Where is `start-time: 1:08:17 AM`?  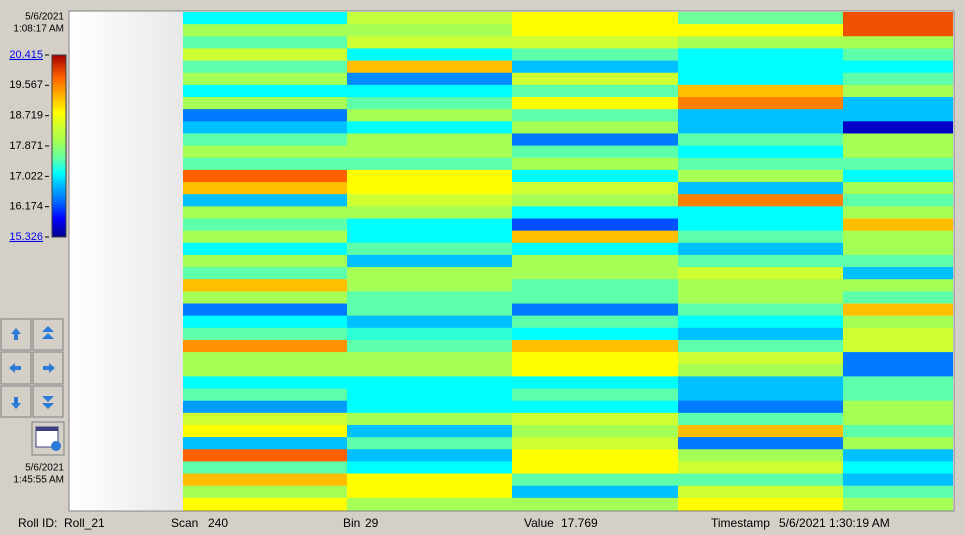 start-time: 1:08:17 AM is located at coordinates (38, 29).